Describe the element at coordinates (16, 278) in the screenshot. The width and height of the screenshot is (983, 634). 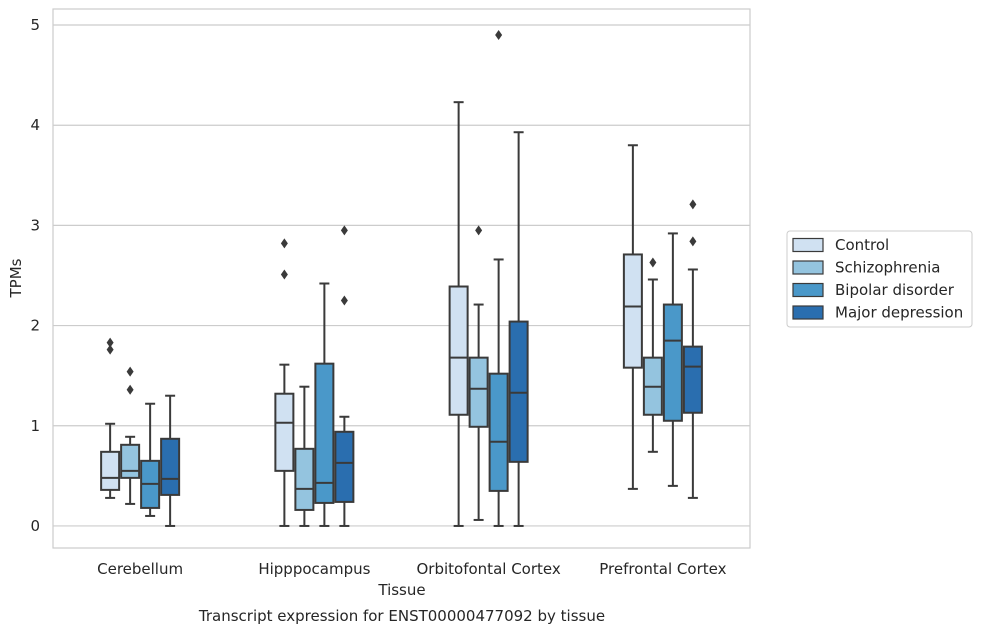
I see `y-axis-label: TPMs` at that location.